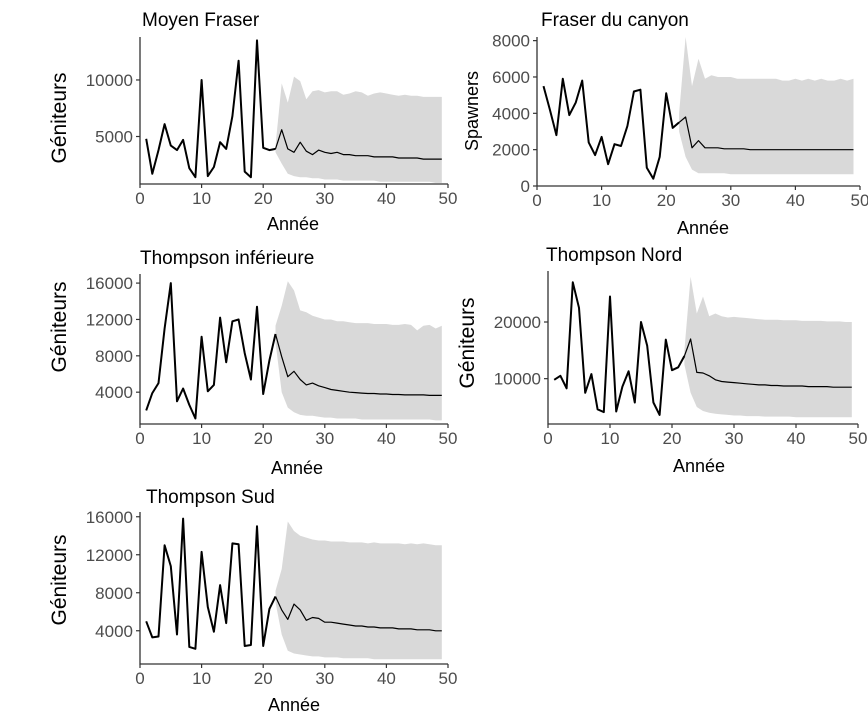 The width and height of the screenshot is (868, 720). What do you see at coordinates (615, 20) in the screenshot?
I see `panel-title: Fraser du canyon` at bounding box center [615, 20].